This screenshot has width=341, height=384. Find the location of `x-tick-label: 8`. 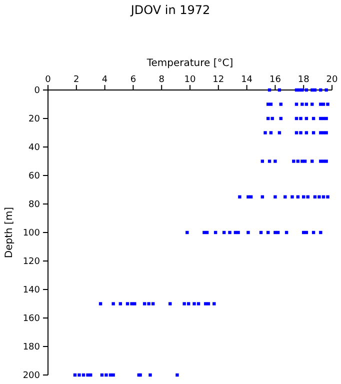

x-tick-label: 8 is located at coordinates (161, 80).